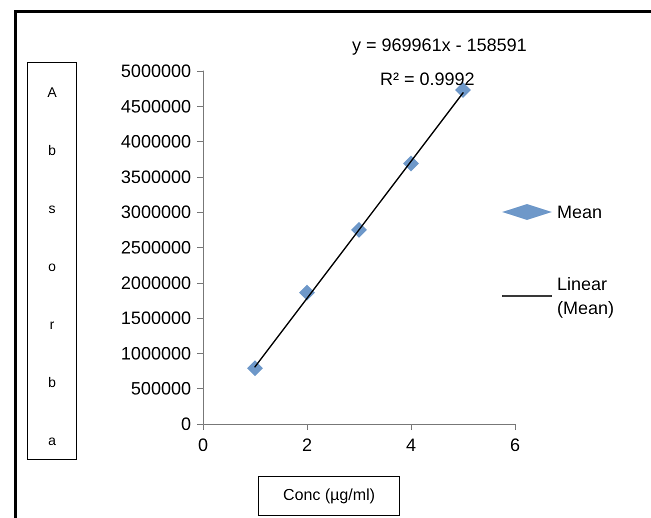  I want to click on y-tick-label: 2500000, so click(155, 248).